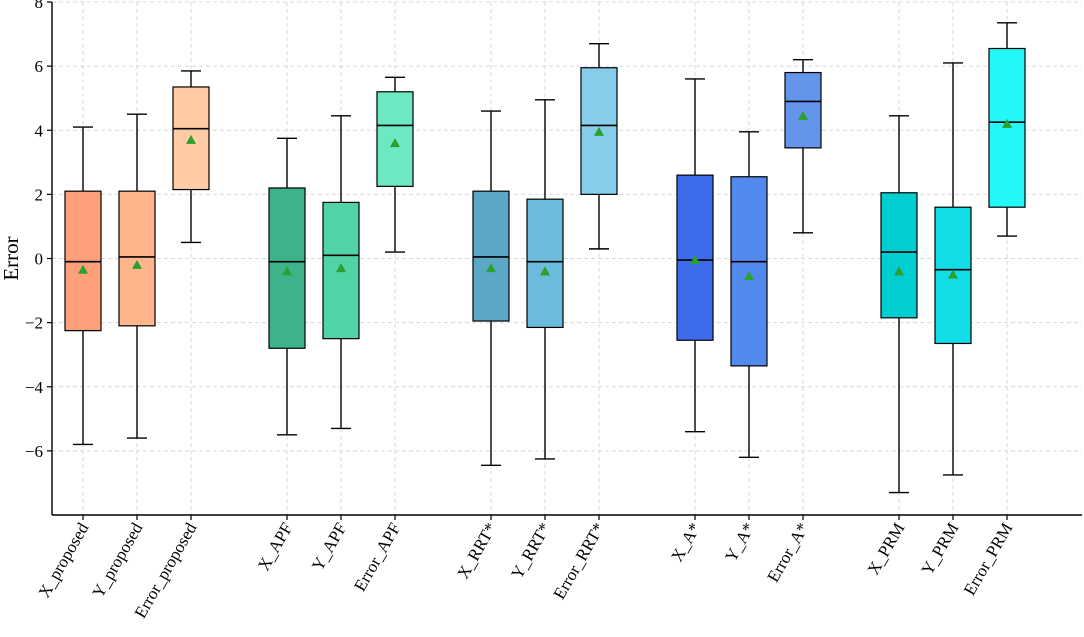 This screenshot has width=1084, height=637. Describe the element at coordinates (530, 551) in the screenshot. I see `x-tick-label: Y_RRT*` at that location.